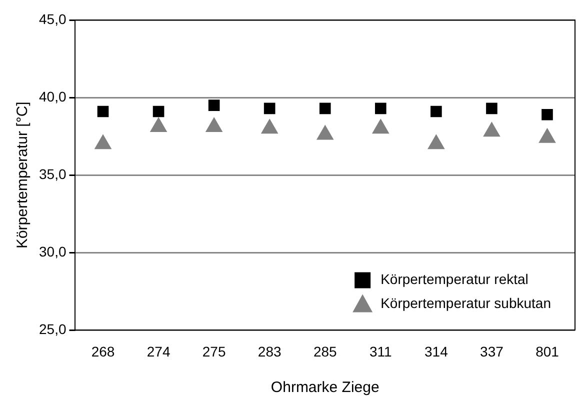  What do you see at coordinates (52, 18) in the screenshot?
I see `y-tick-label: 45,0` at bounding box center [52, 18].